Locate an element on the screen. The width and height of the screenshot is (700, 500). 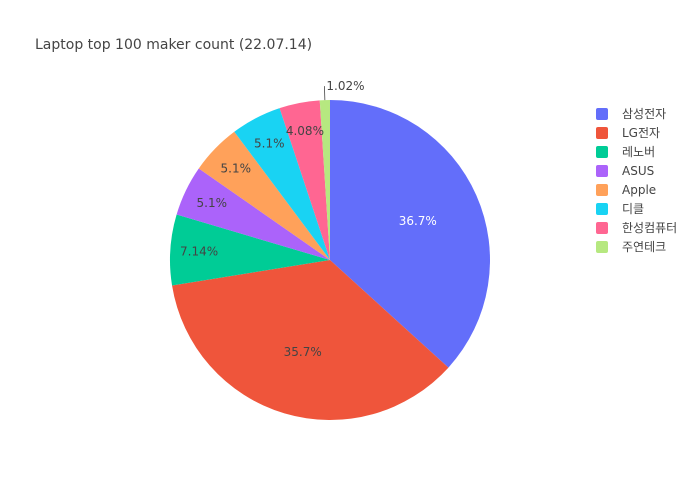
slice-label-6: 4.08% is located at coordinates (305, 131).